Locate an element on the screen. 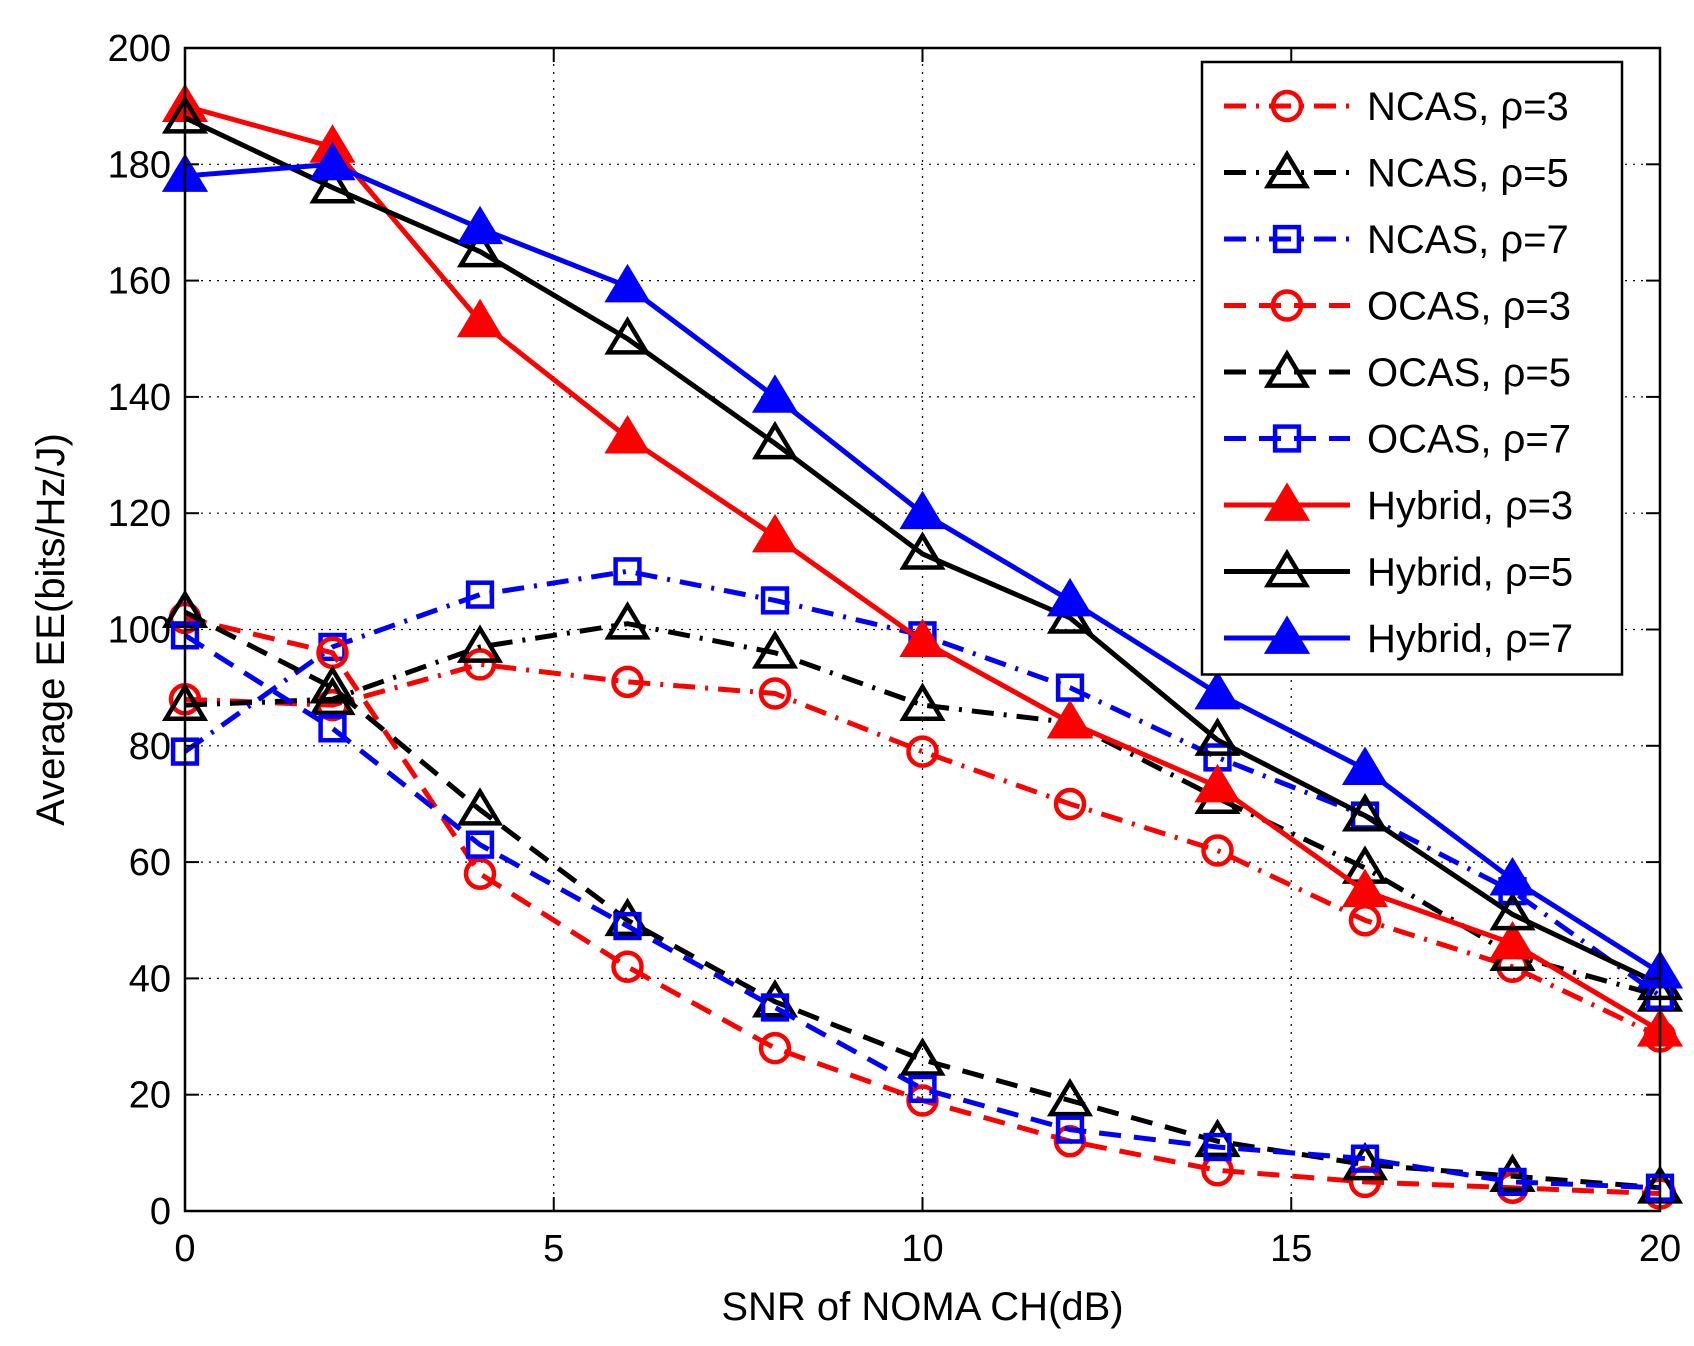 The width and height of the screenshot is (1694, 1346). legend-label: NCAS, ρ=5 is located at coordinates (1468, 174).